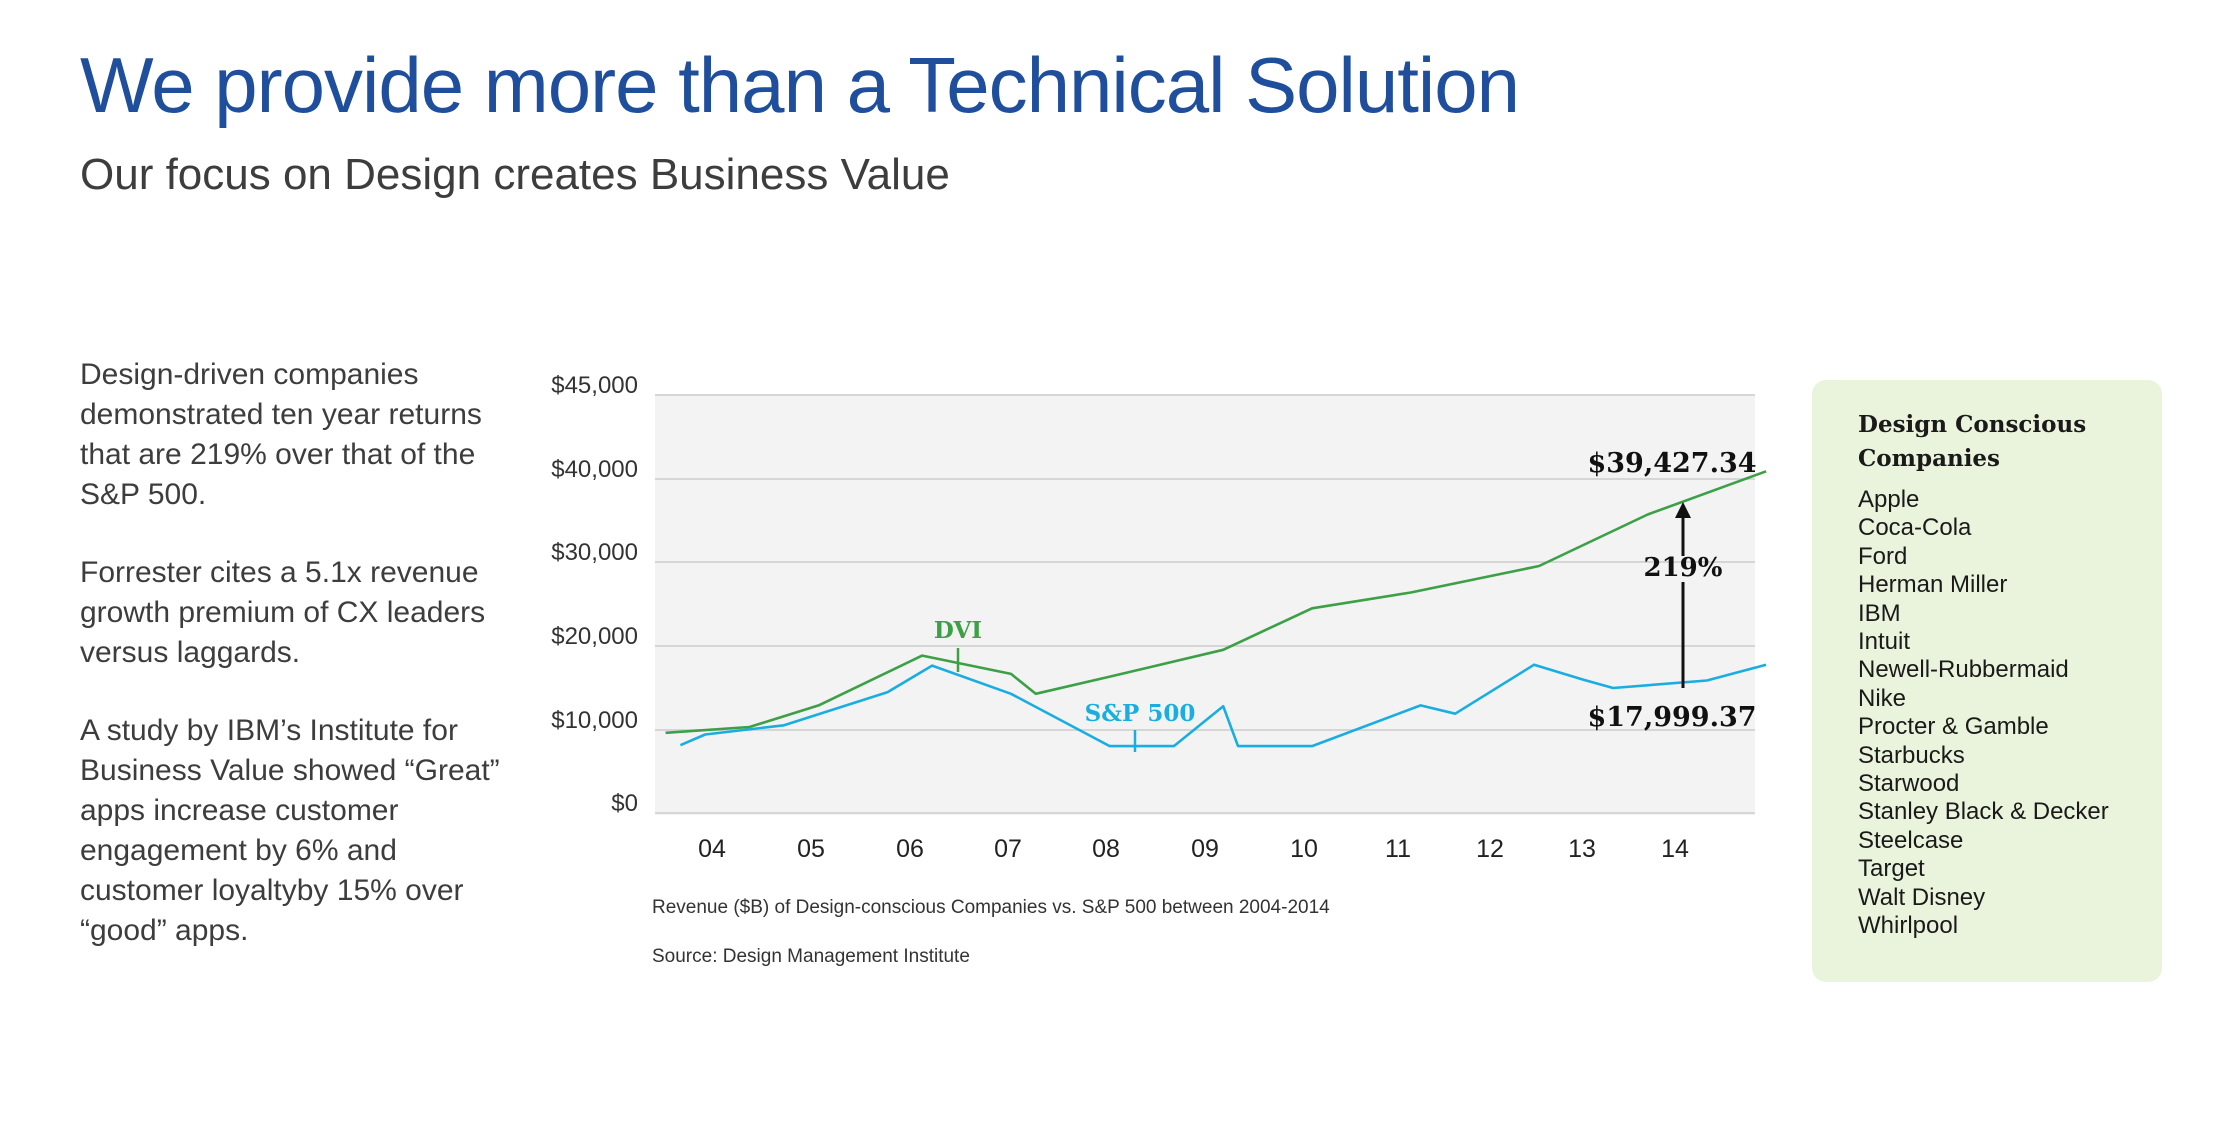  I want to click on company-item: Procter & Gamble, so click(1953, 727).